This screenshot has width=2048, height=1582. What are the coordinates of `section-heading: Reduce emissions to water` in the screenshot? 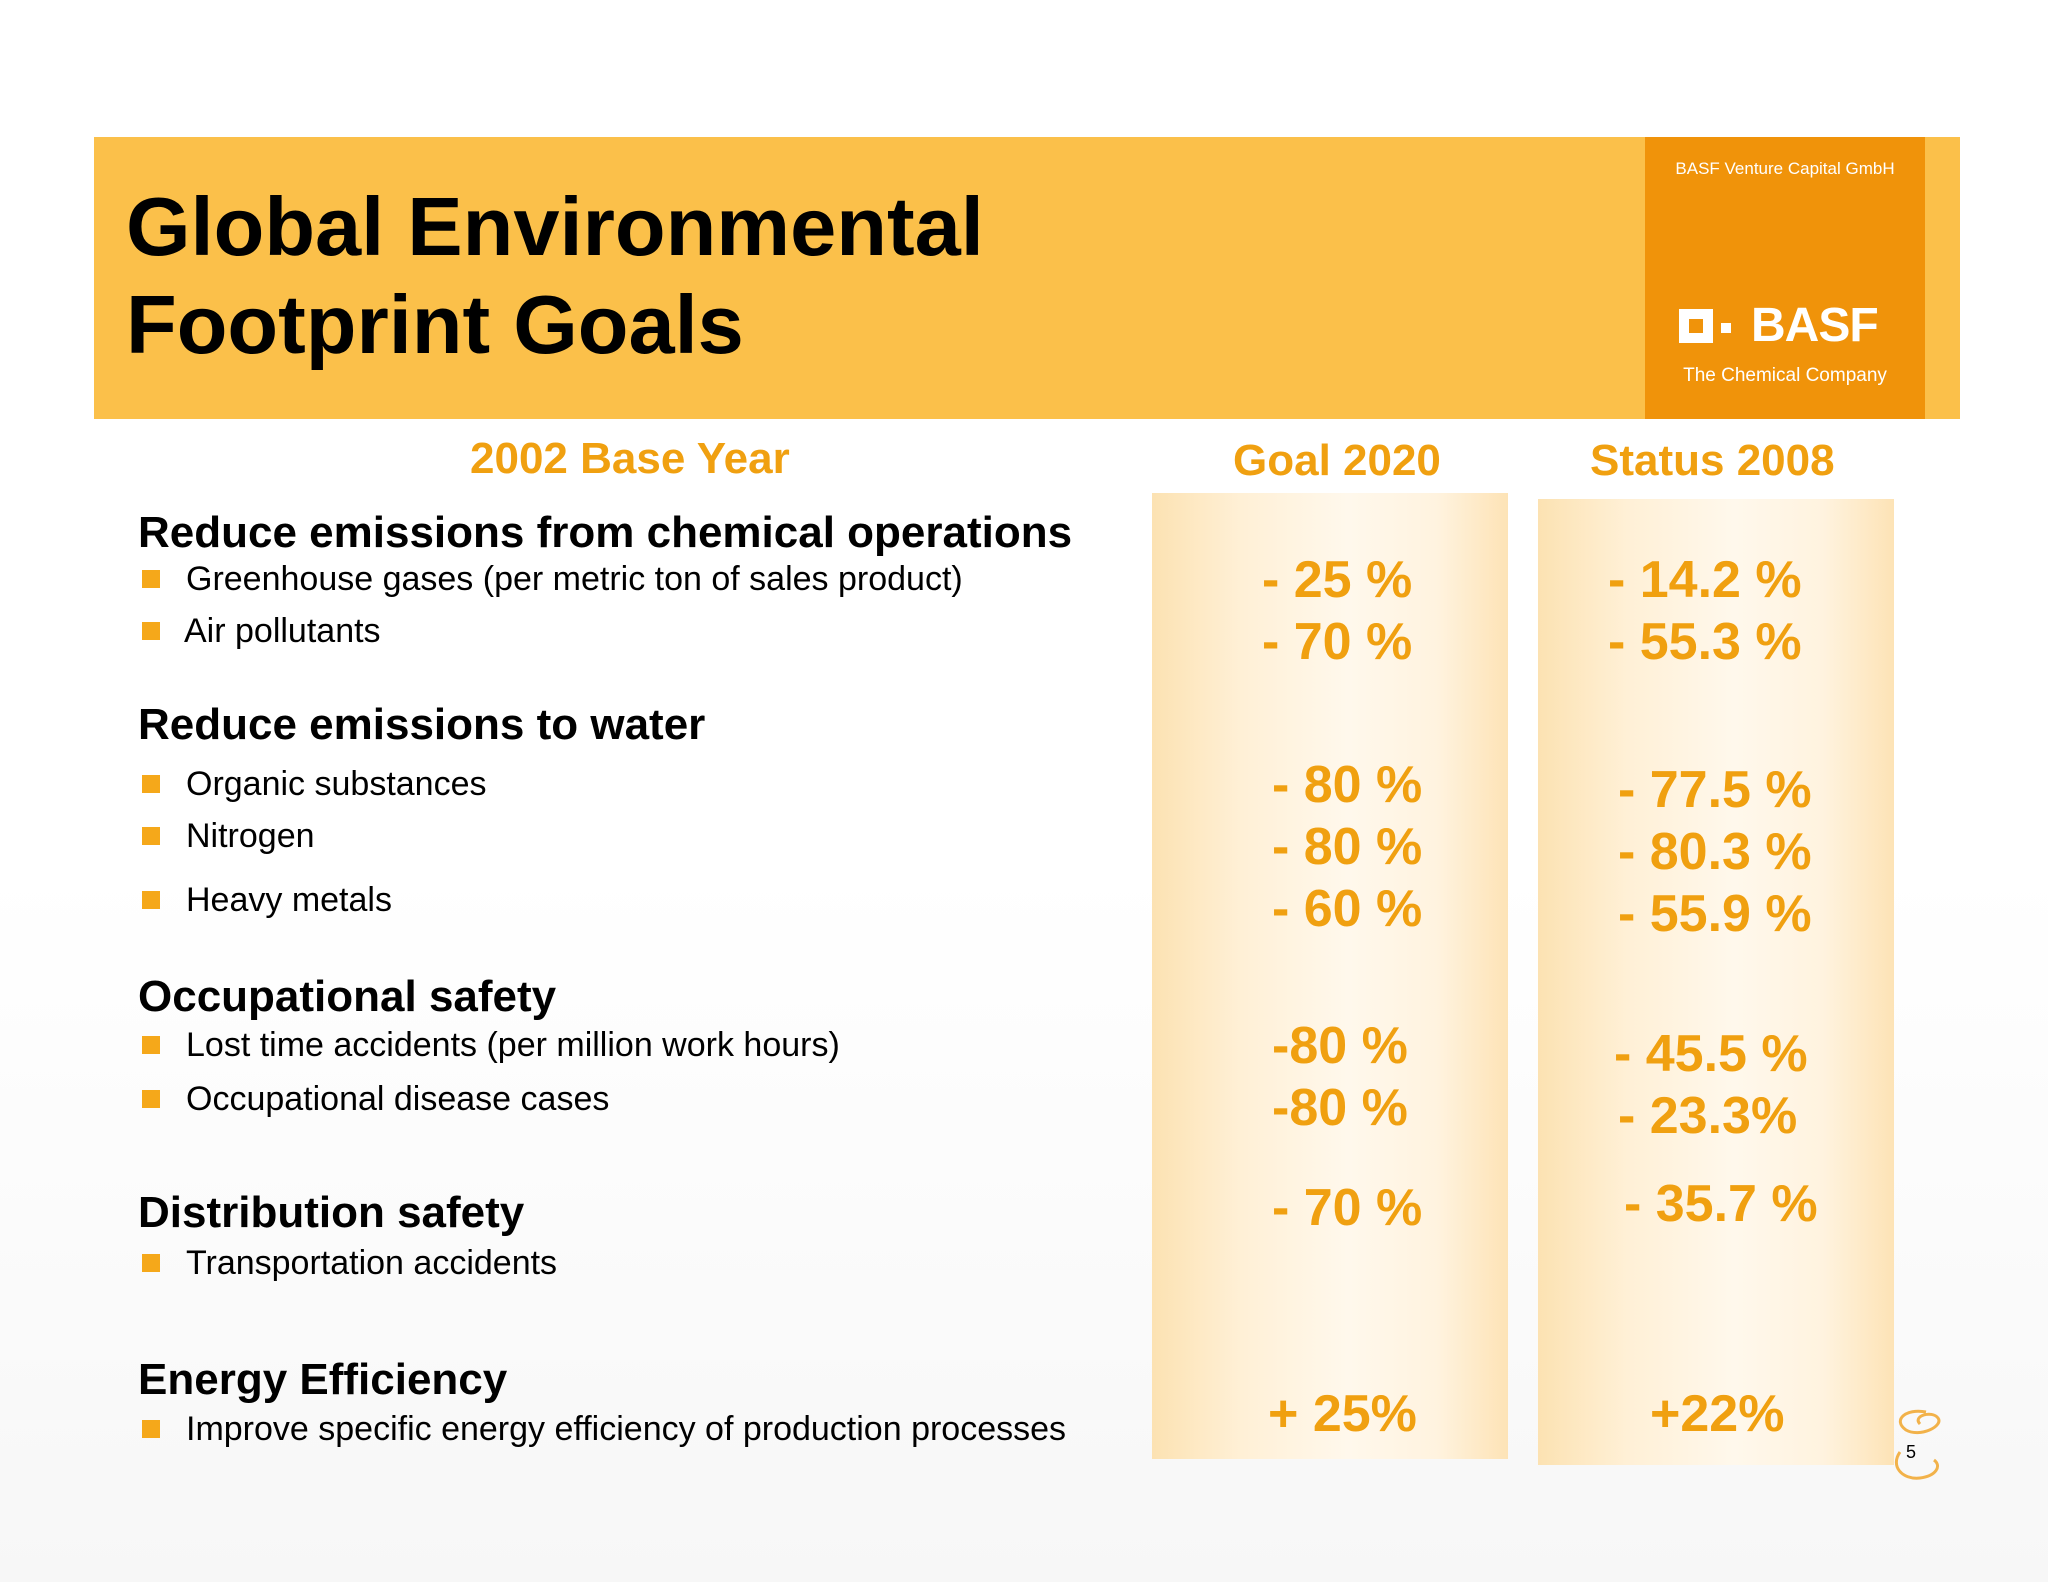 It's located at (422, 724).